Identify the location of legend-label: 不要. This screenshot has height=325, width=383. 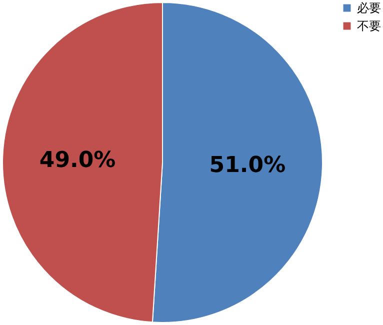
(369, 26).